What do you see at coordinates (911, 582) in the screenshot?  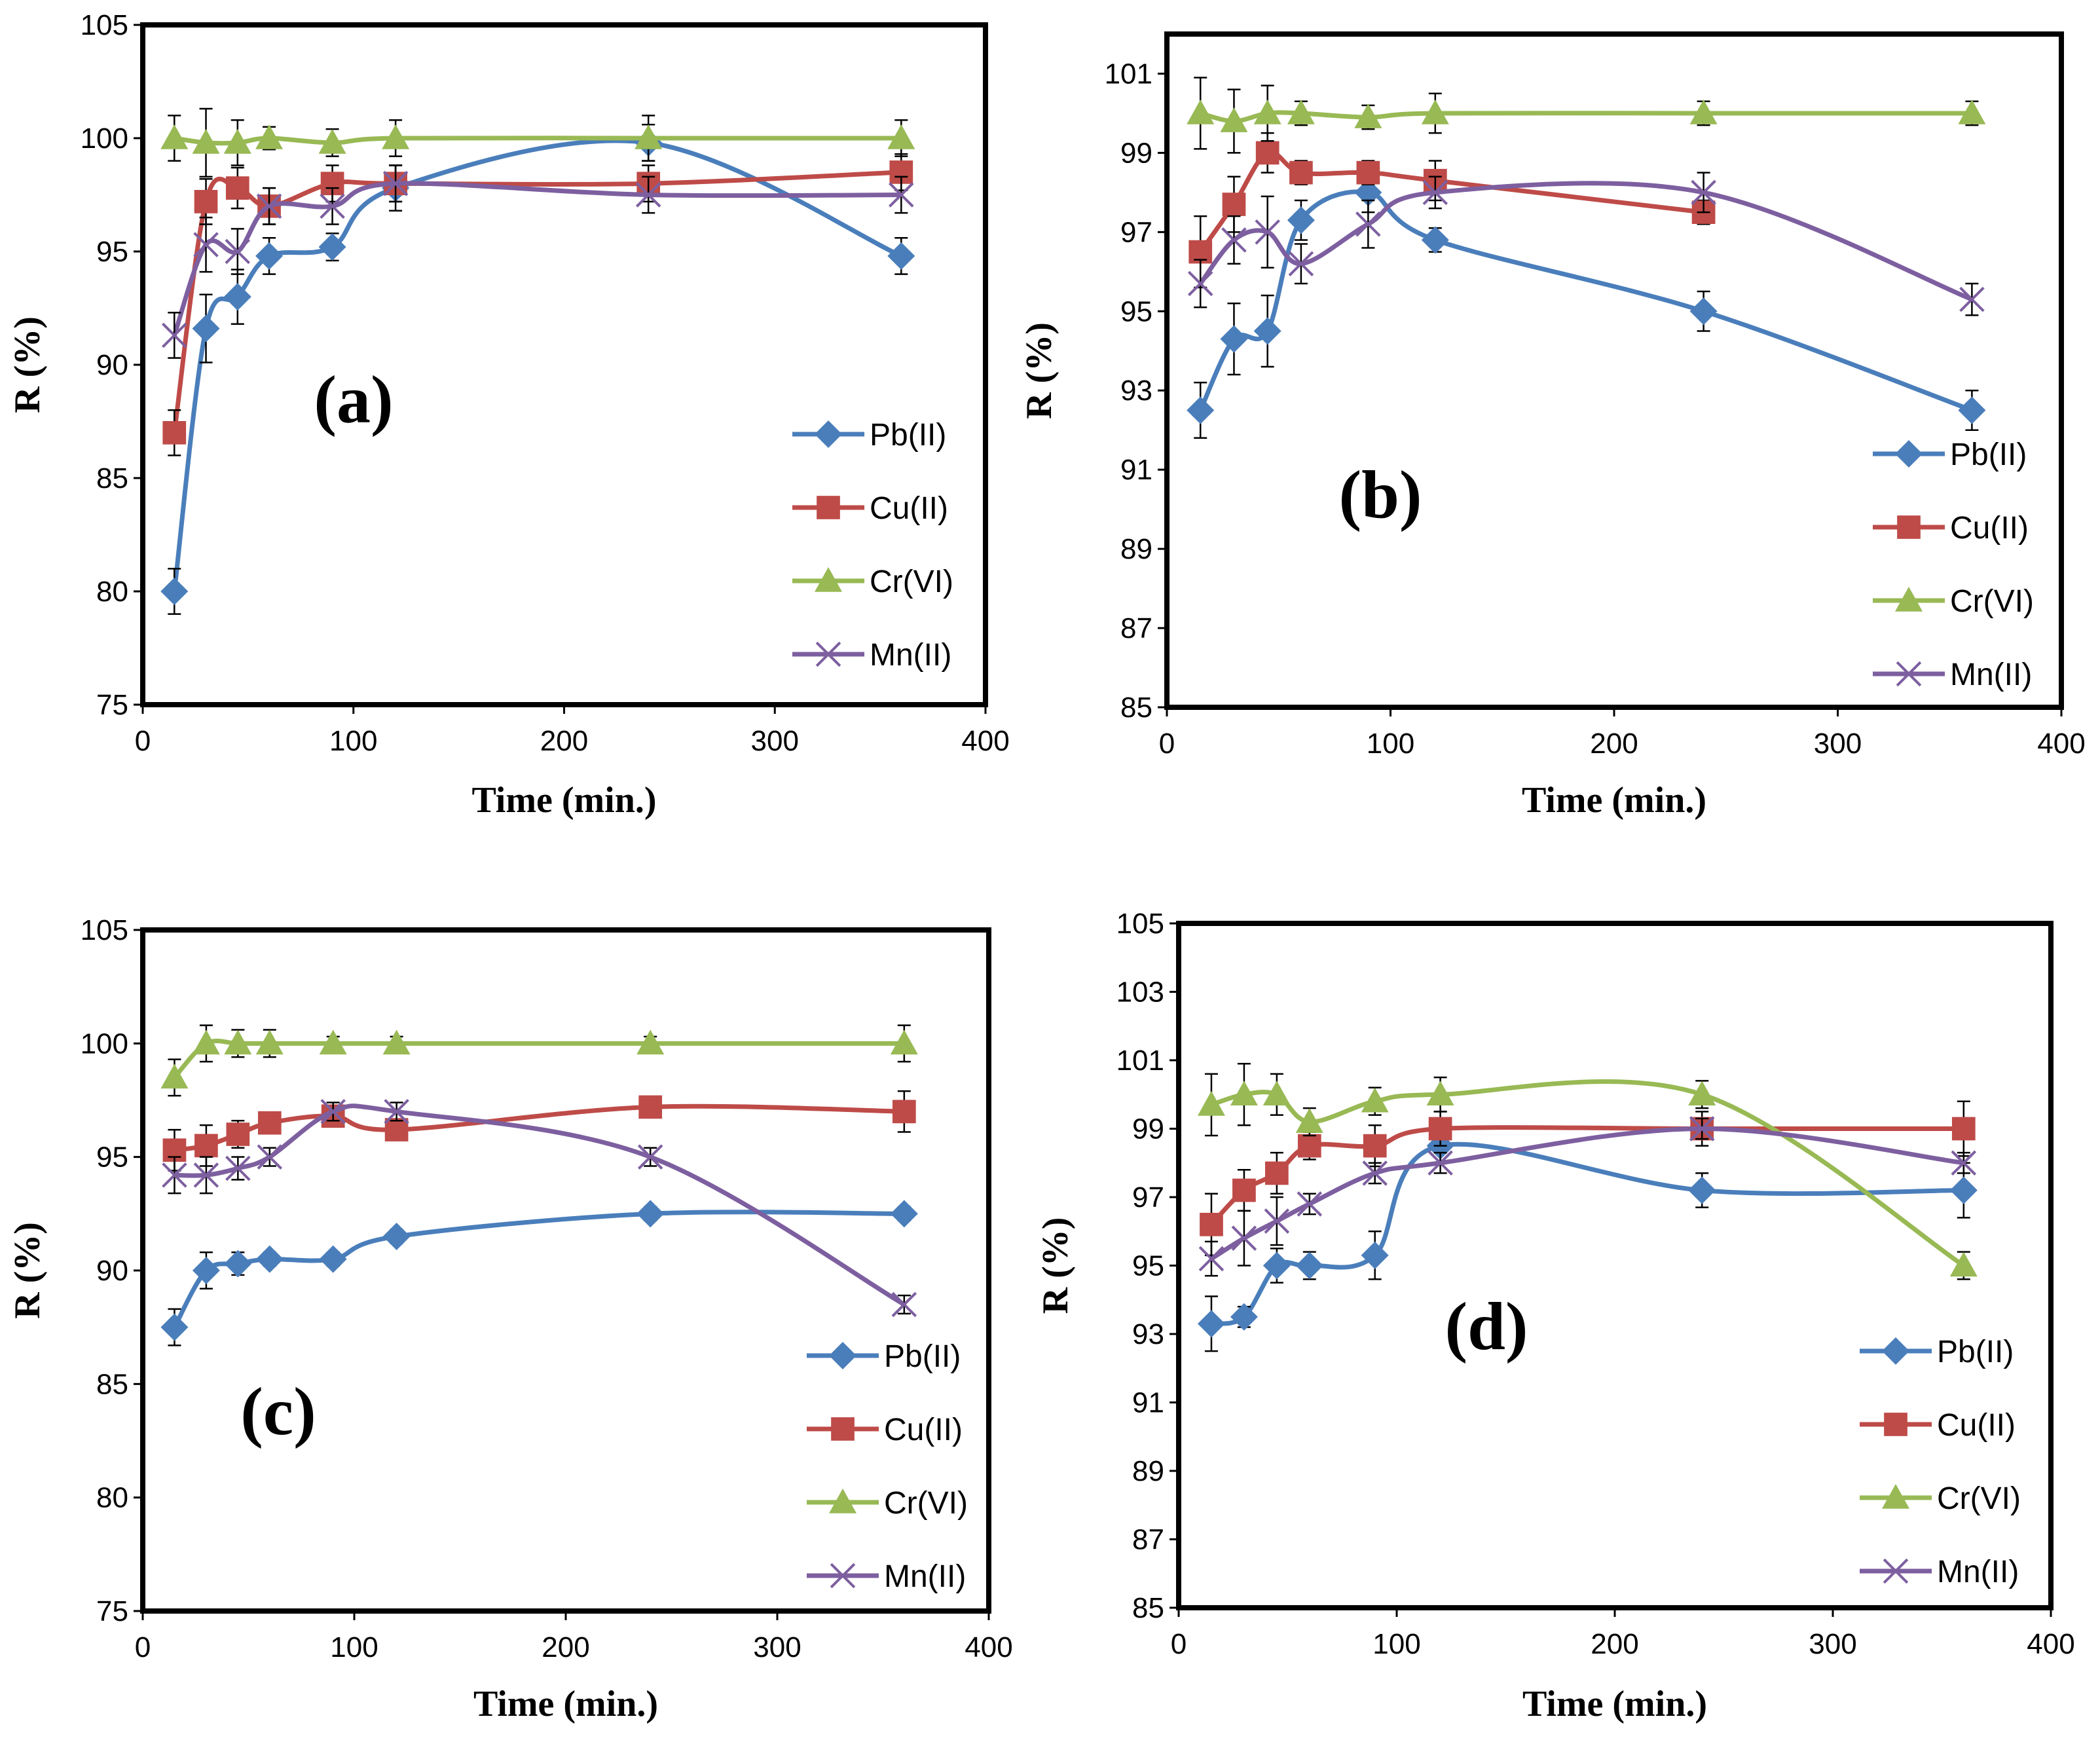 I see `legend-label: Cr(VI)` at bounding box center [911, 582].